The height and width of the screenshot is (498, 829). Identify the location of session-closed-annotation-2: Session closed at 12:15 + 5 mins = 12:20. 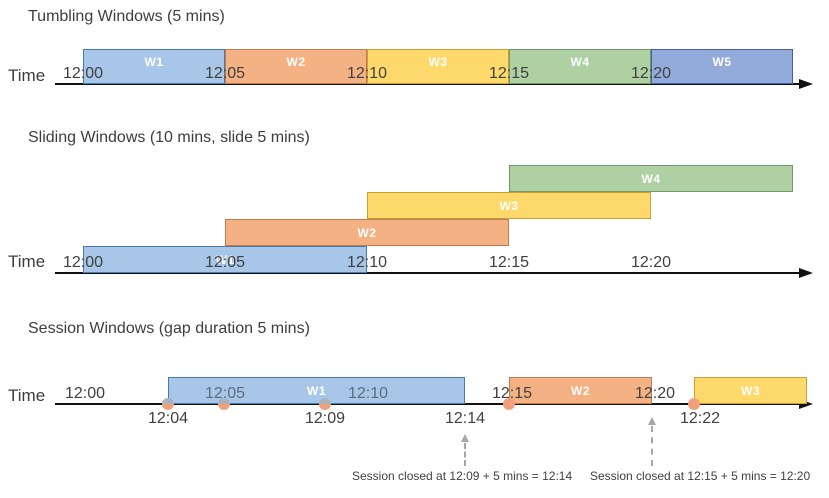
(700, 476).